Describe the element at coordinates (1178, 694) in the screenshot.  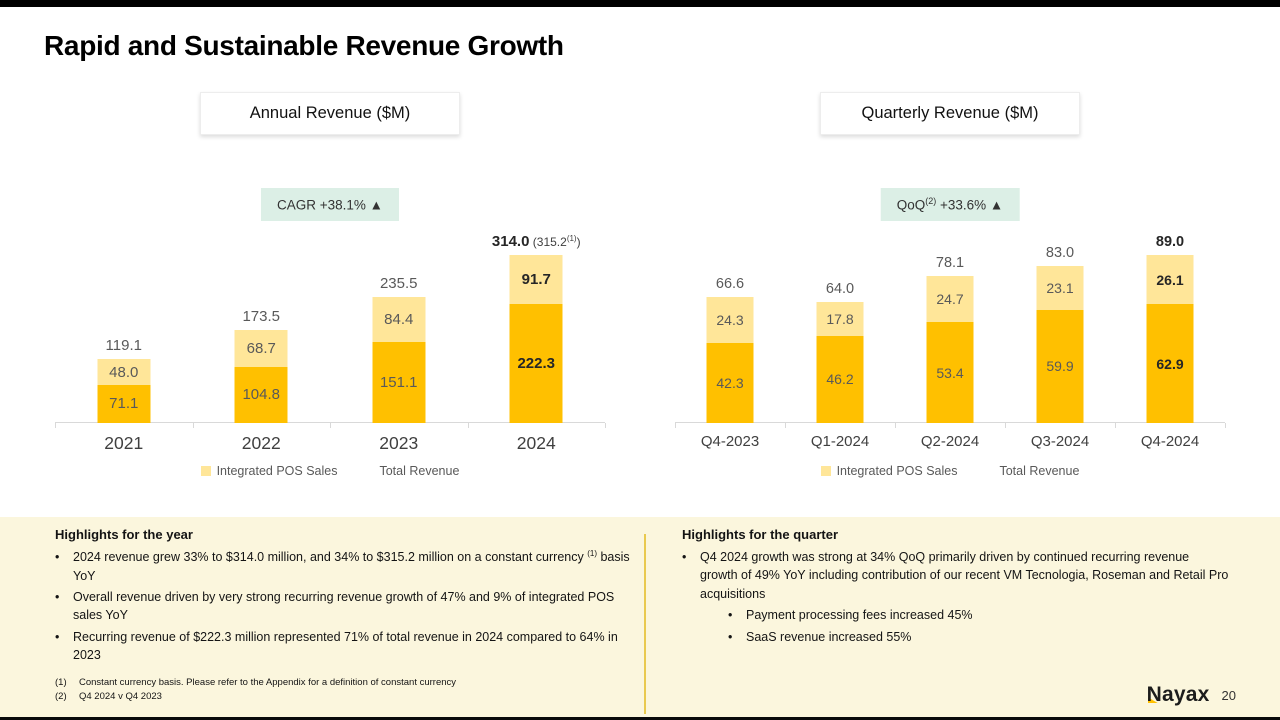
I see `logo-wordmark: Nayax` at that location.